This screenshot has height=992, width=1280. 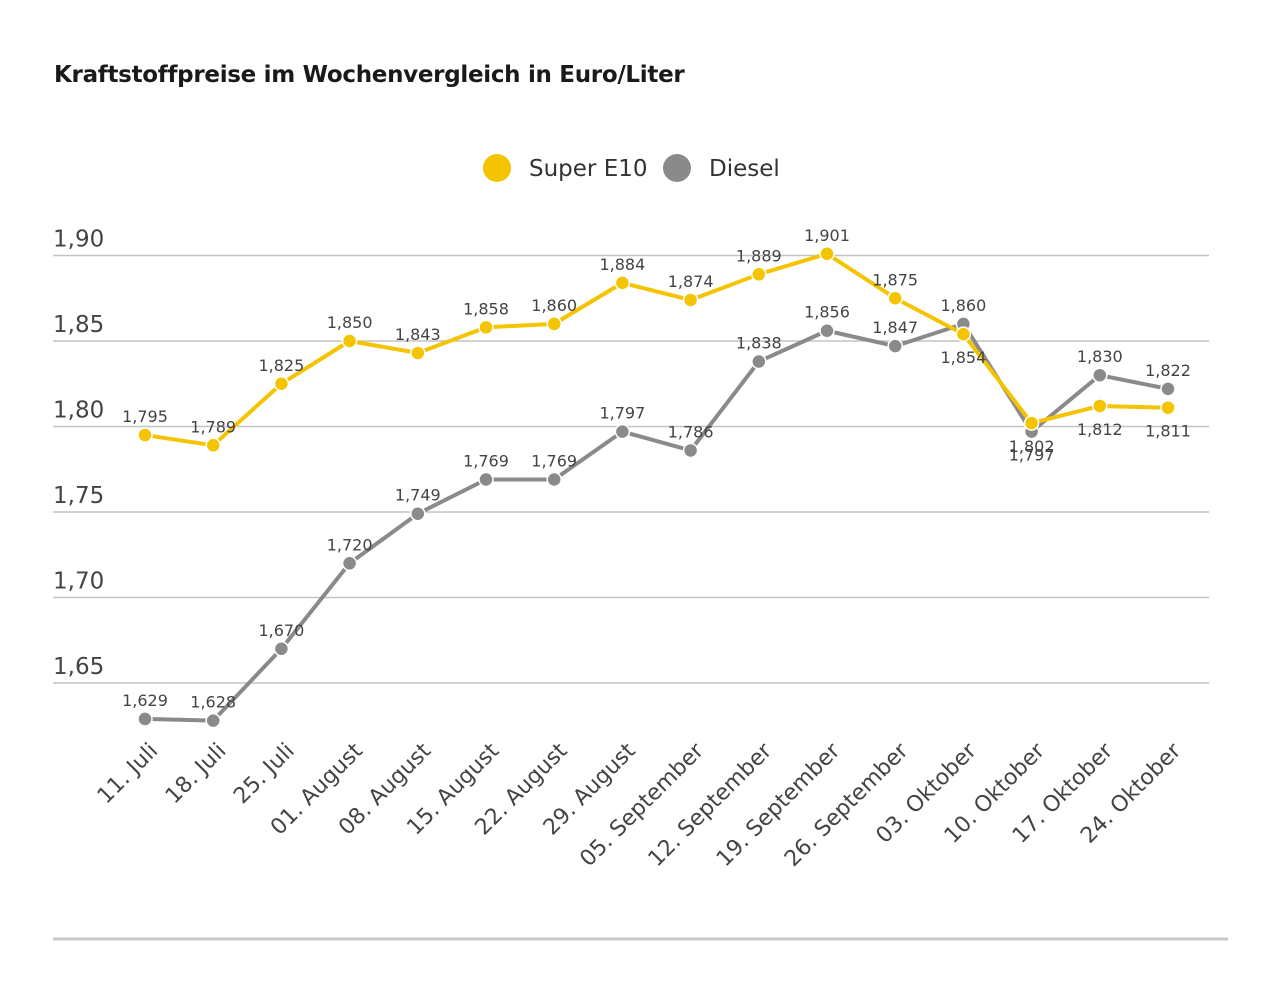 I want to click on data-label-diesel: 1,749, so click(x=418, y=495).